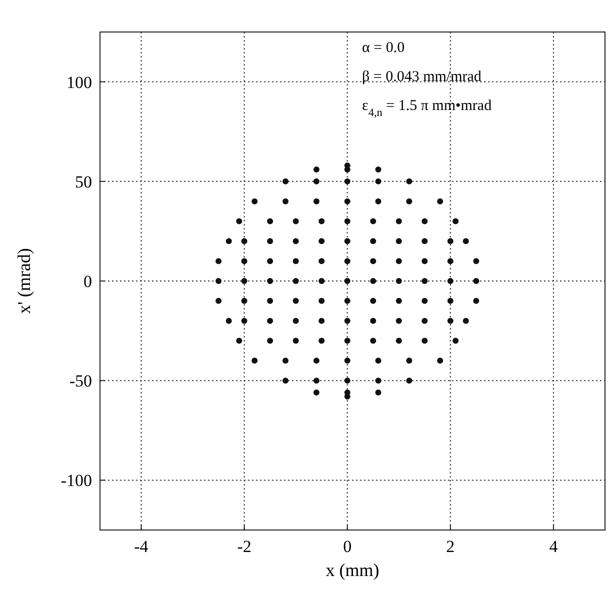  Describe the element at coordinates (88, 281) in the screenshot. I see `y-tick-label: 0` at that location.